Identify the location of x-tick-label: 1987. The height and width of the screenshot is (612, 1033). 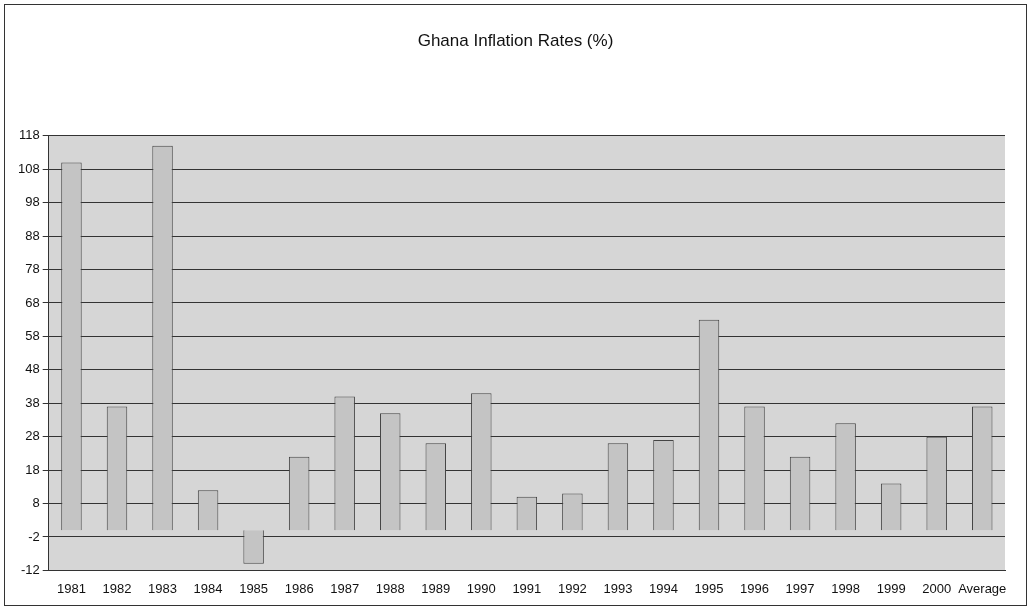
(345, 588).